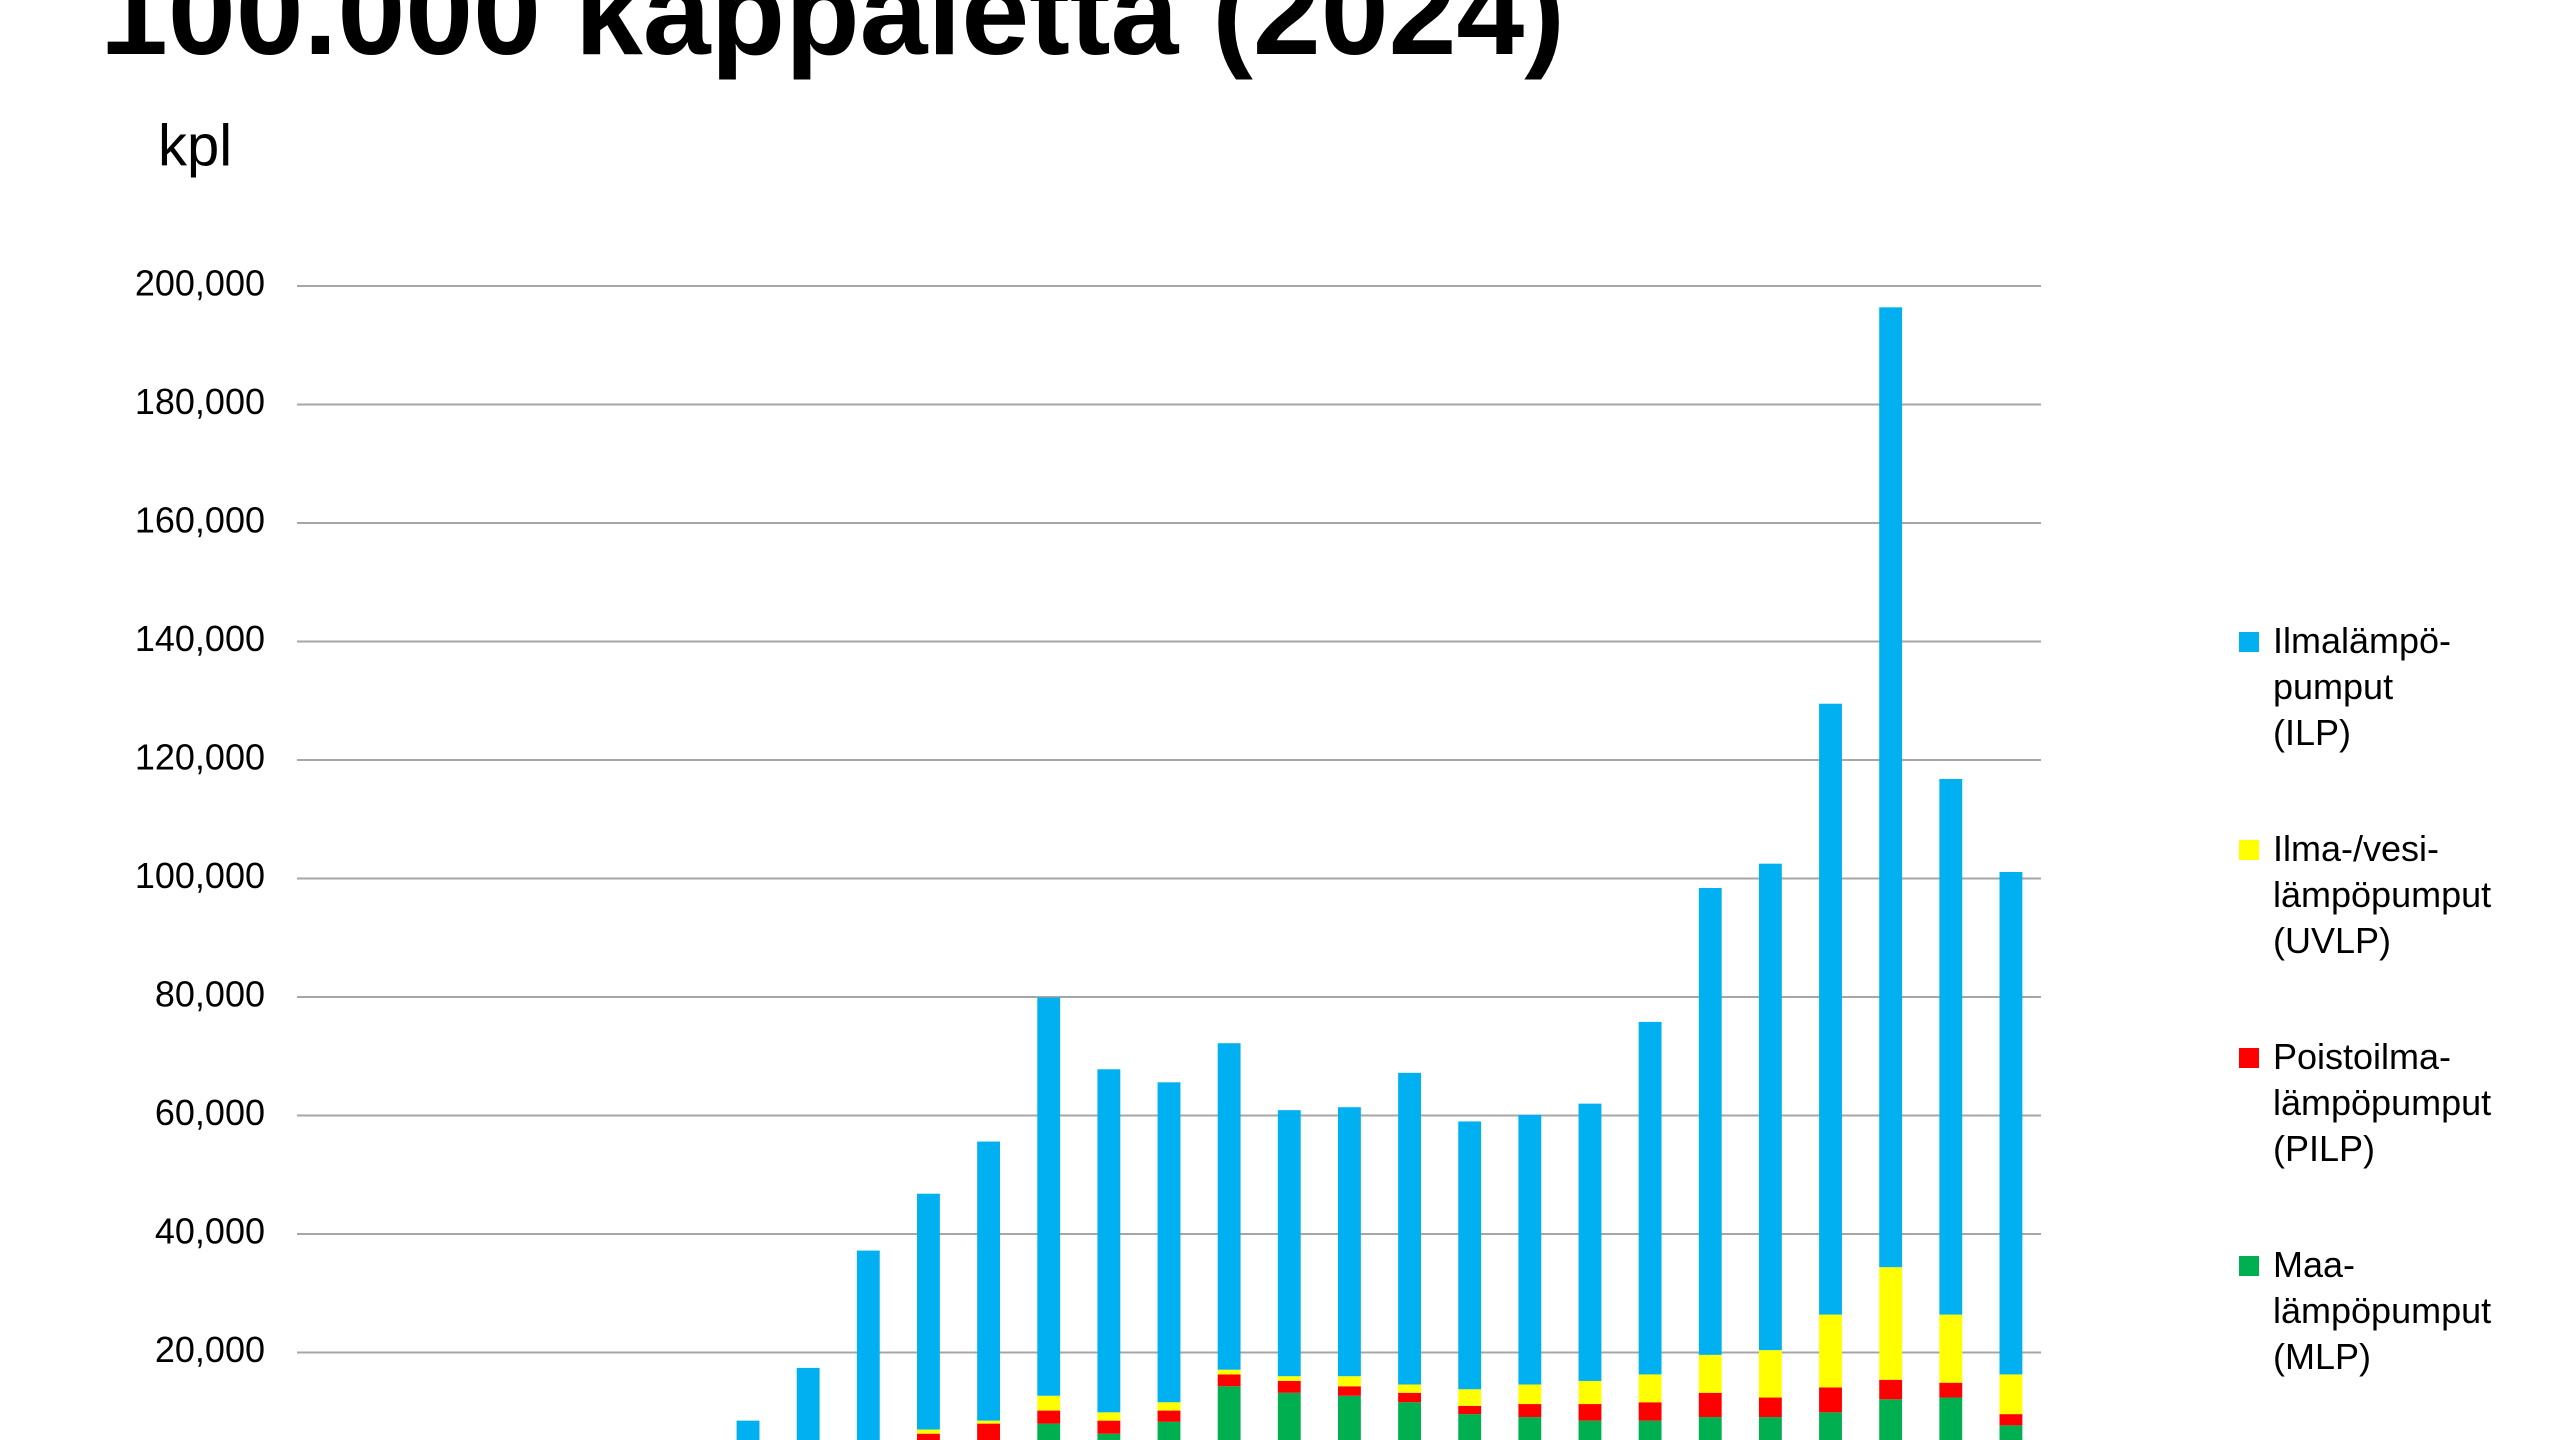  Describe the element at coordinates (200, 283) in the screenshot. I see `y-tick-label: 200,000` at that location.